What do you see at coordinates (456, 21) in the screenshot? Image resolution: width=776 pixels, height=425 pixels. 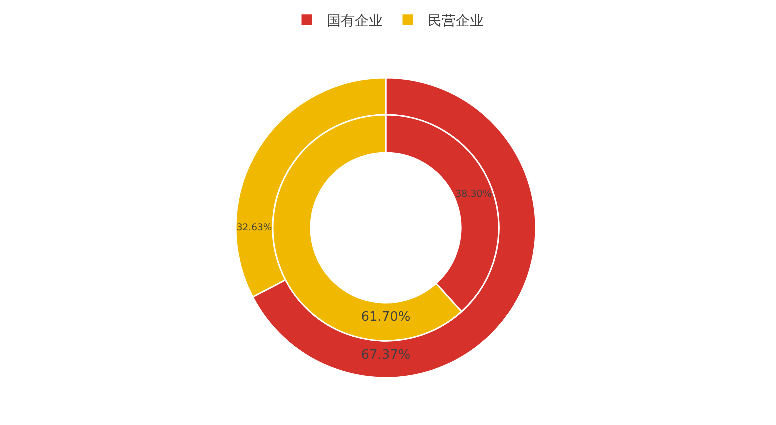 I see `legend-label: 民营企业` at bounding box center [456, 21].